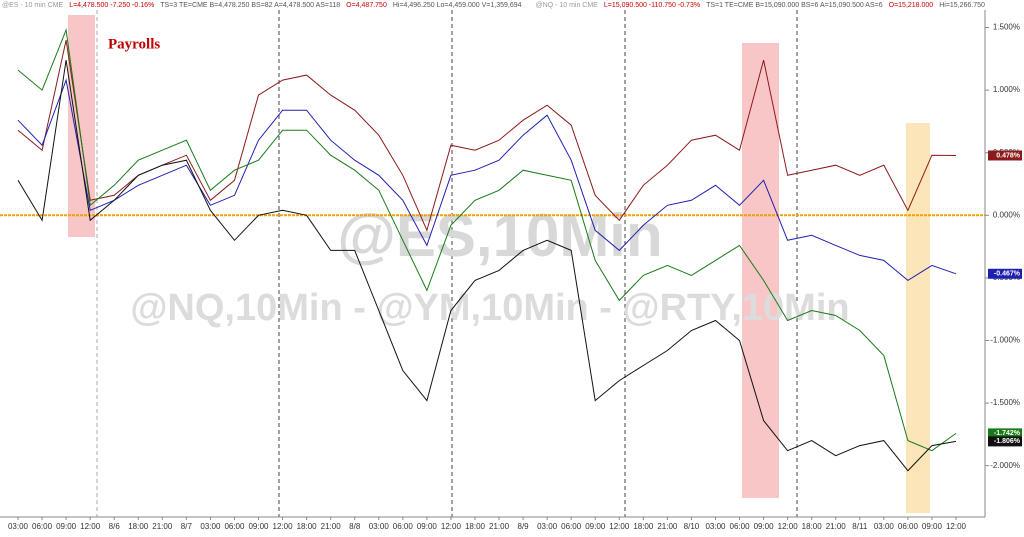 The width and height of the screenshot is (1024, 537). What do you see at coordinates (692, 526) in the screenshot?
I see `x-tick-label: 8/10` at bounding box center [692, 526].